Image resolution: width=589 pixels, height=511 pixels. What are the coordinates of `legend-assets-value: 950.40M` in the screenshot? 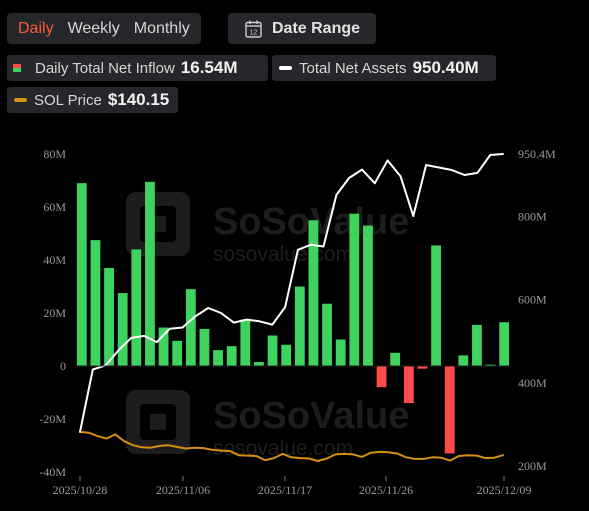 It's located at (445, 67).